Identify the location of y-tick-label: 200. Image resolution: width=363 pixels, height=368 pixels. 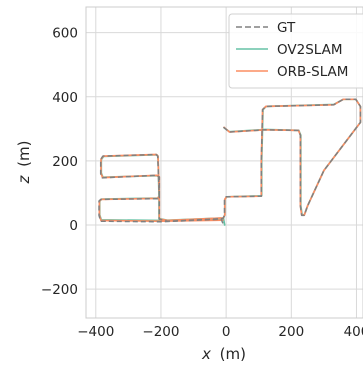
(65, 162).